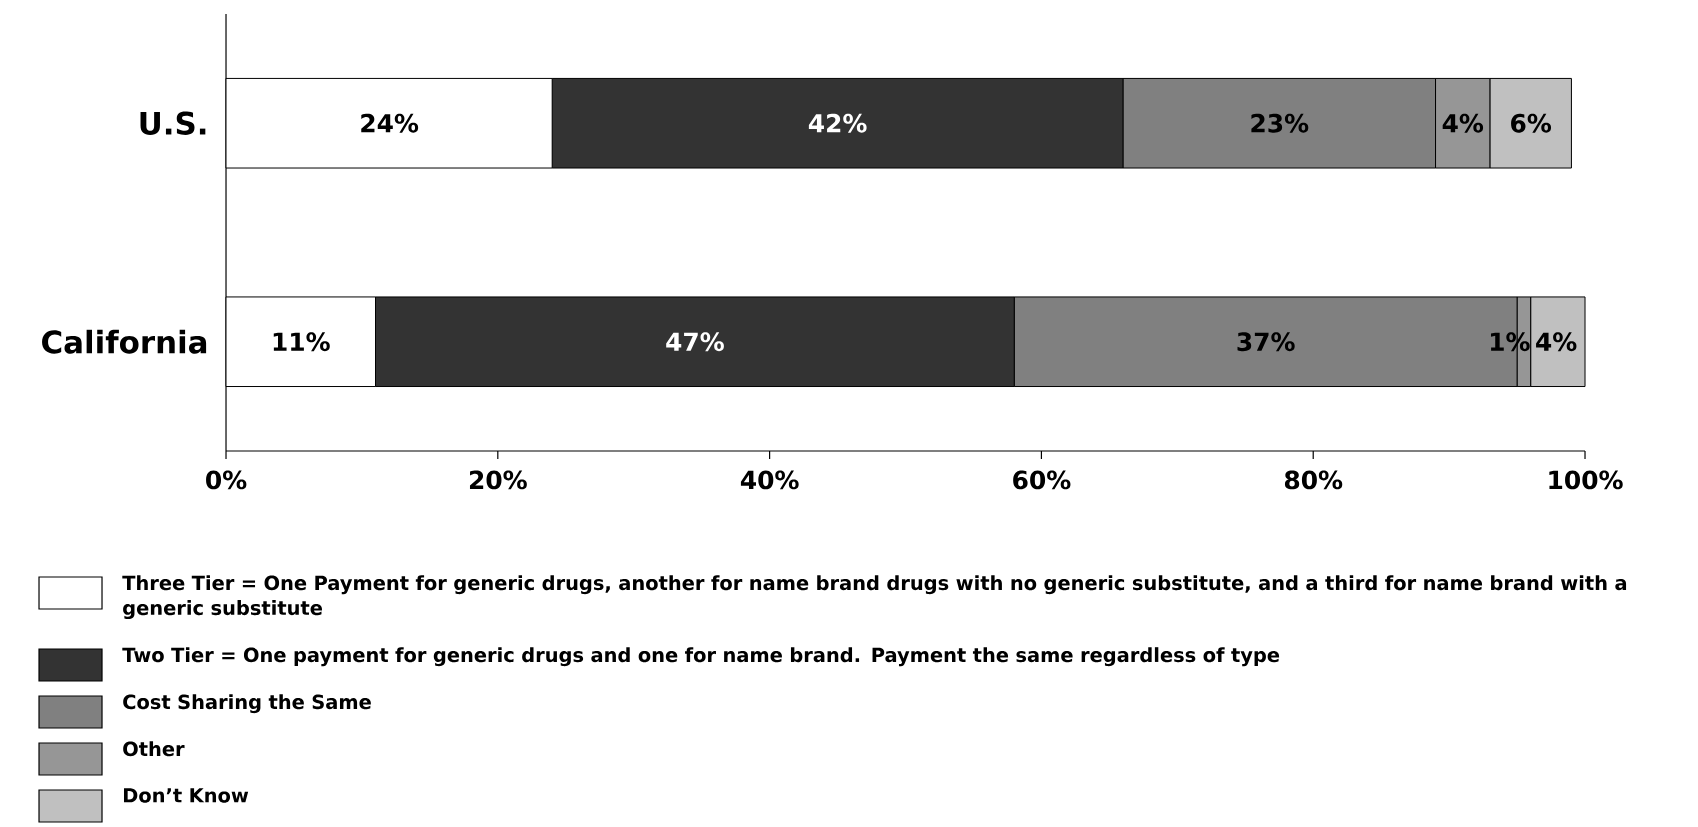  Describe the element at coordinates (301, 342) in the screenshot. I see `data-label: 11%` at that location.